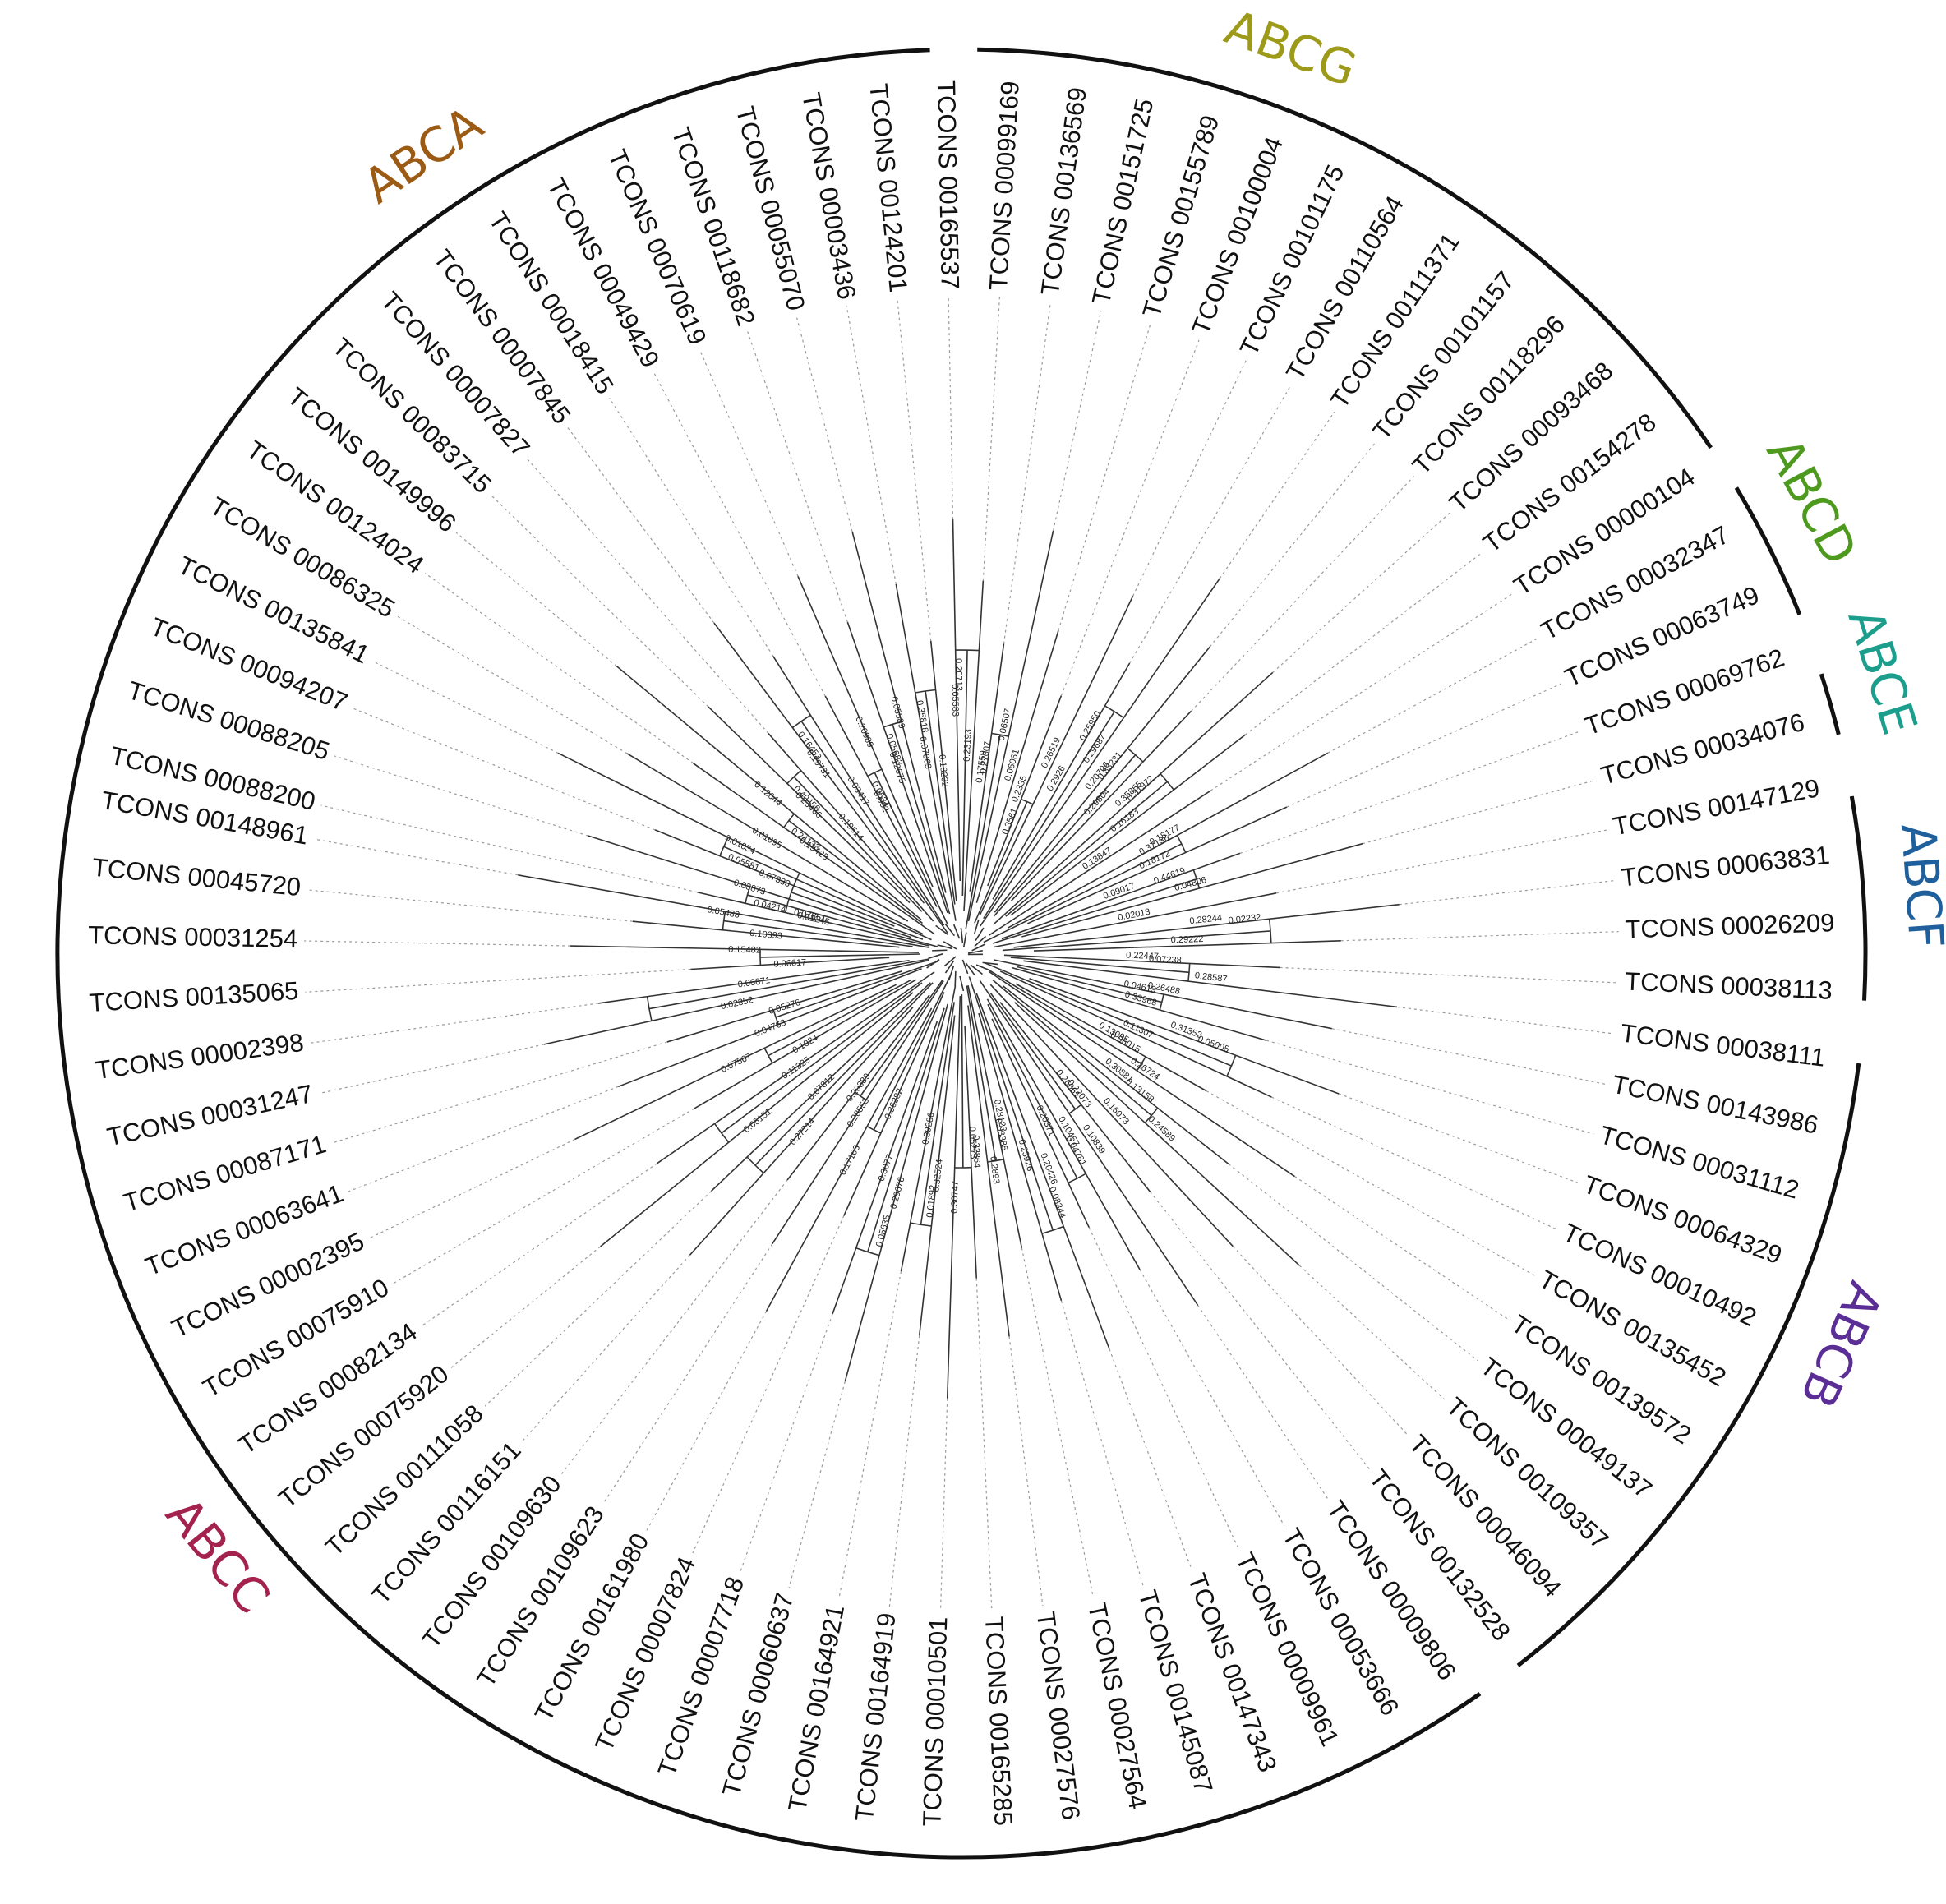  What do you see at coordinates (888, 187) in the screenshot?
I see `leaf-label: TCONS 00124201` at bounding box center [888, 187].